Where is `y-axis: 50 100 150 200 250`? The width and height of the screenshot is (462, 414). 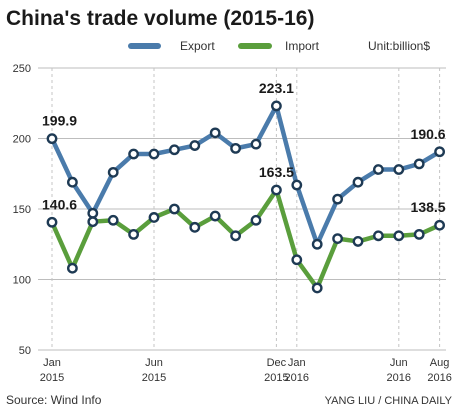 y-axis: 50 100 150 200 250 is located at coordinates (22, 210).